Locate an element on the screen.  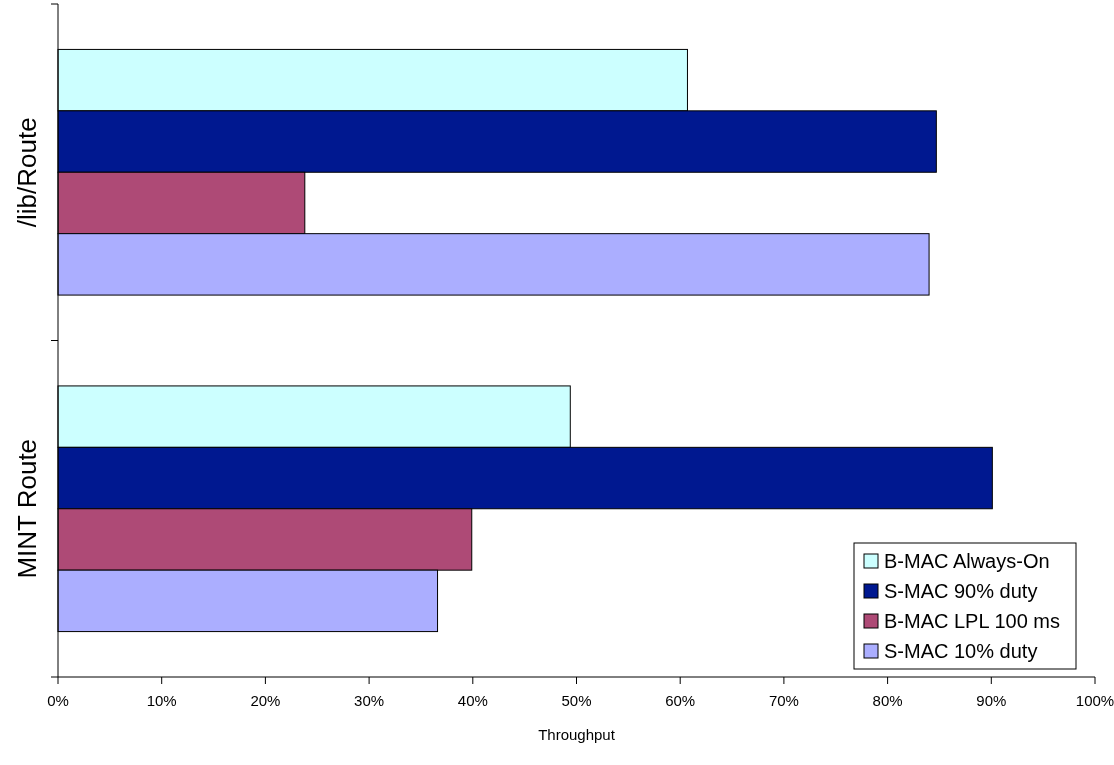
y-tick-label: /lib/Route is located at coordinates (27, 172).